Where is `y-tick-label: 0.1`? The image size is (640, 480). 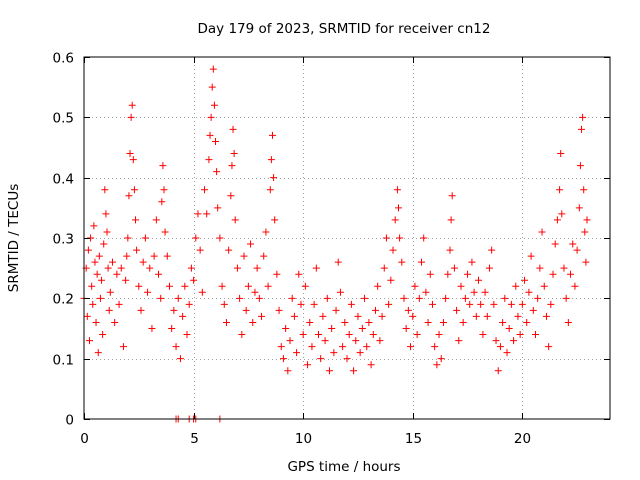 y-tick-label: 0.1 is located at coordinates (63, 361).